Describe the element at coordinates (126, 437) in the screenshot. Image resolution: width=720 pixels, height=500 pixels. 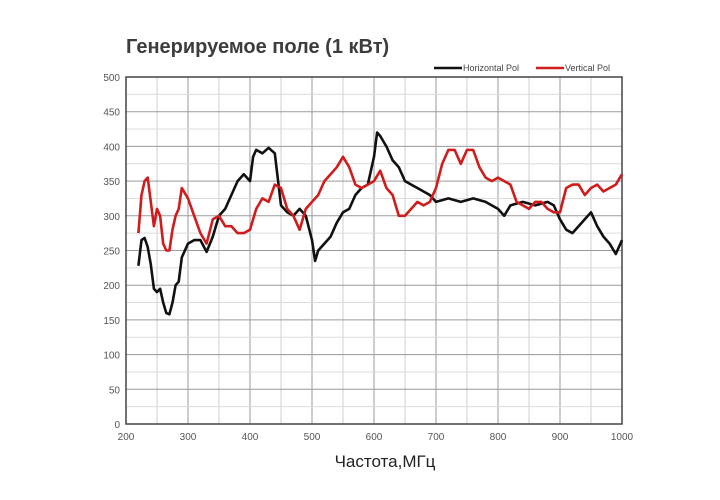
I see `x-tick-label: 200` at that location.